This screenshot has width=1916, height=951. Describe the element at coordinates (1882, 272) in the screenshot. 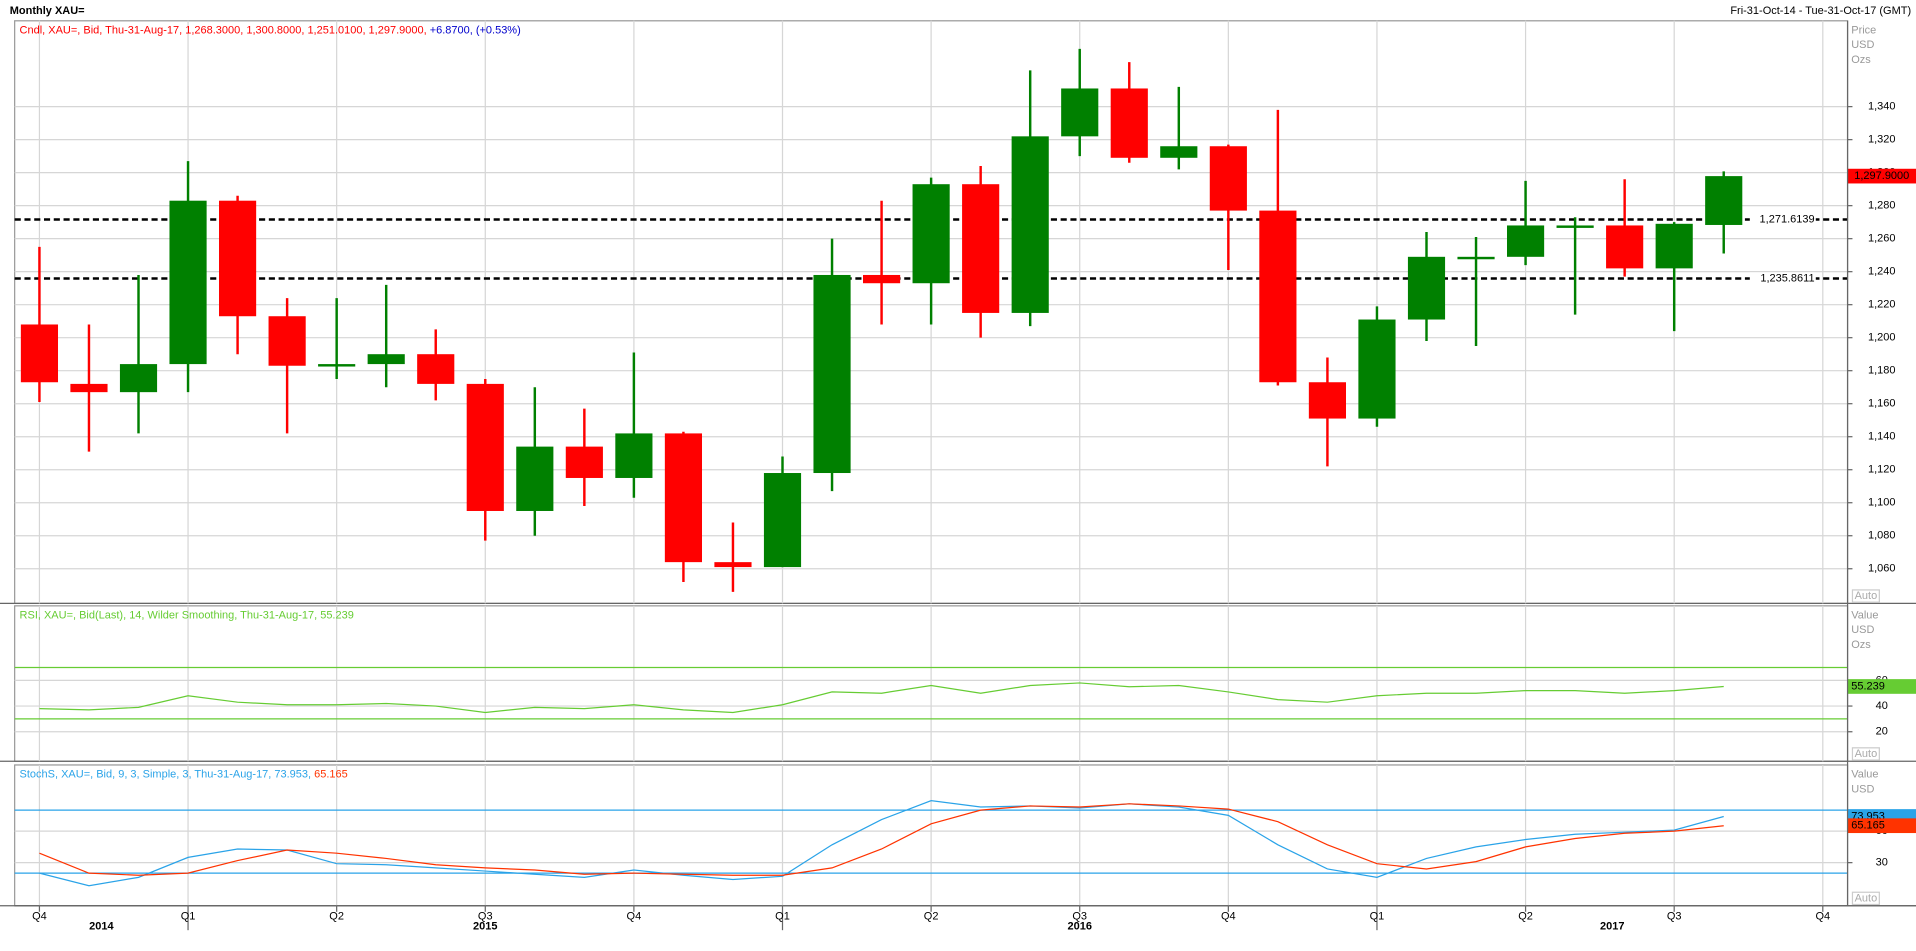

I see `y-tick-label: 1,240` at that location.